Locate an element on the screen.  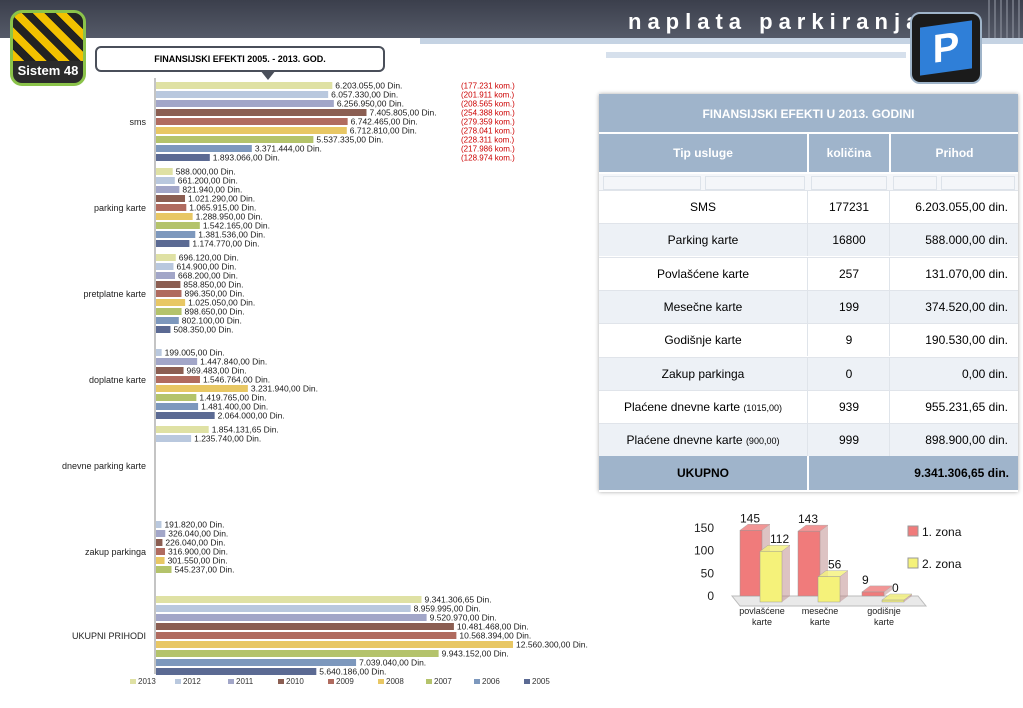
legend-label: 2005 is located at coordinates (541, 681).